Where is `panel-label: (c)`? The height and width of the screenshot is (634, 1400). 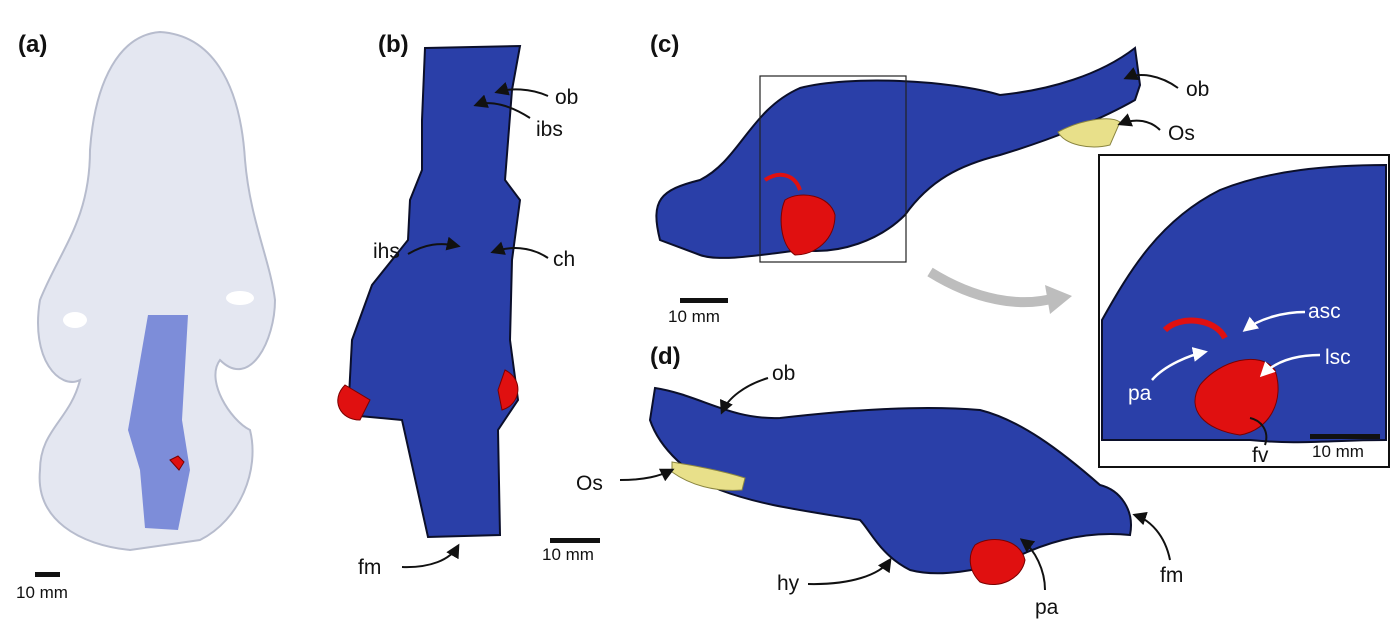 panel-label: (c) is located at coordinates (664, 44).